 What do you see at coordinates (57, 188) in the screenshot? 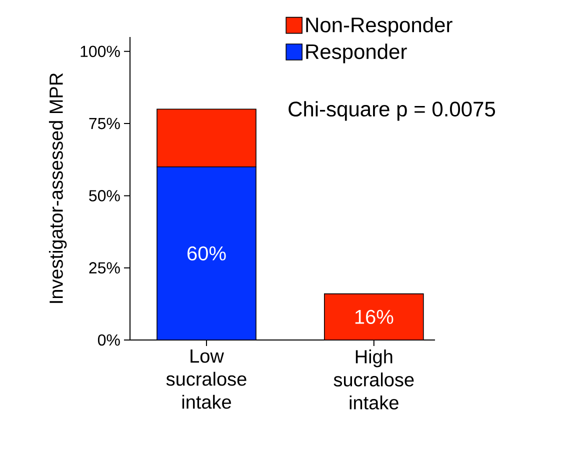
I see `y-axis-title: Investigator-assessed MPR` at bounding box center [57, 188].